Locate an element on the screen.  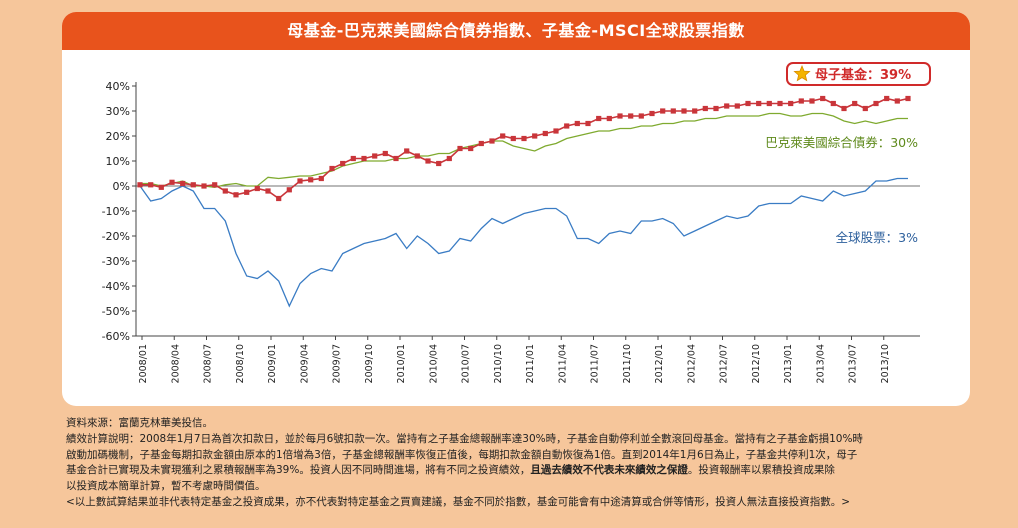
x-tick-label: 2010/10 is located at coordinates (498, 363).